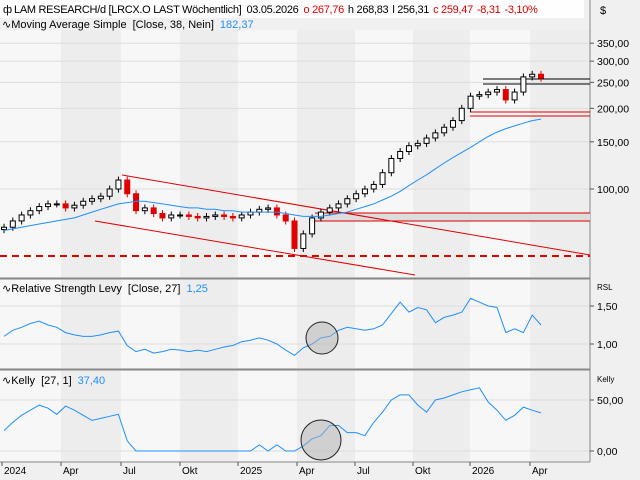  What do you see at coordinates (603, 11) in the screenshot?
I see `currency-label: $` at bounding box center [603, 11].